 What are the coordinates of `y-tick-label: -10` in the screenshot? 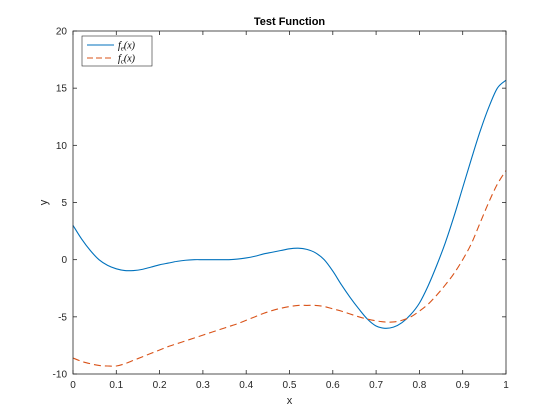 It's located at (60, 375).